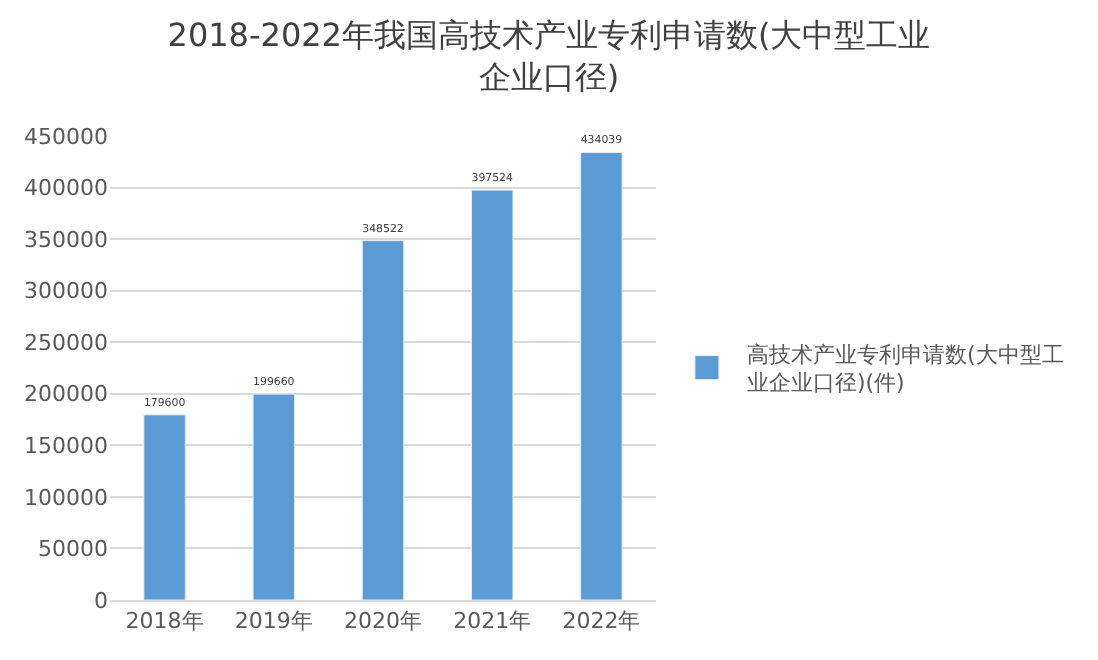 The image size is (1098, 660). Describe the element at coordinates (73, 549) in the screenshot. I see `y-tick-label: 50000` at that location.